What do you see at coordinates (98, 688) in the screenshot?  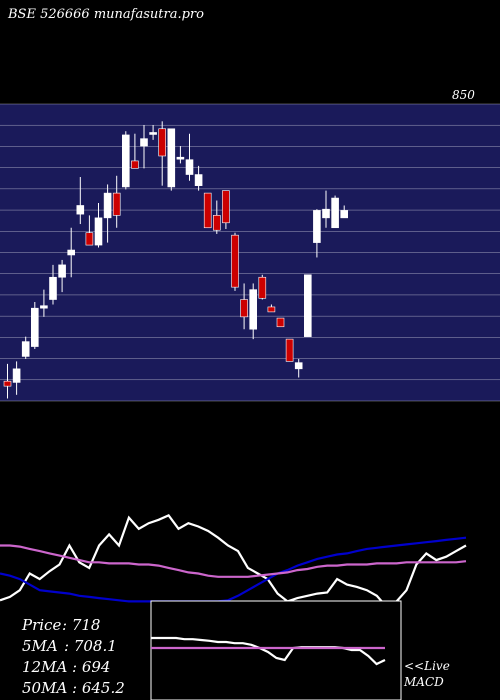 I see `ma50-value: : 645.2` at bounding box center [98, 688].